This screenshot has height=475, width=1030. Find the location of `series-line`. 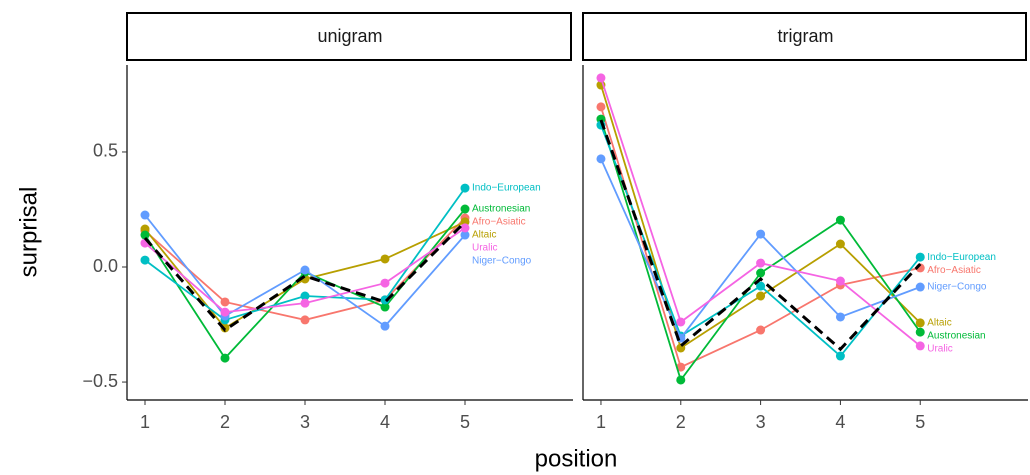

series-line is located at coordinates (760, 249).